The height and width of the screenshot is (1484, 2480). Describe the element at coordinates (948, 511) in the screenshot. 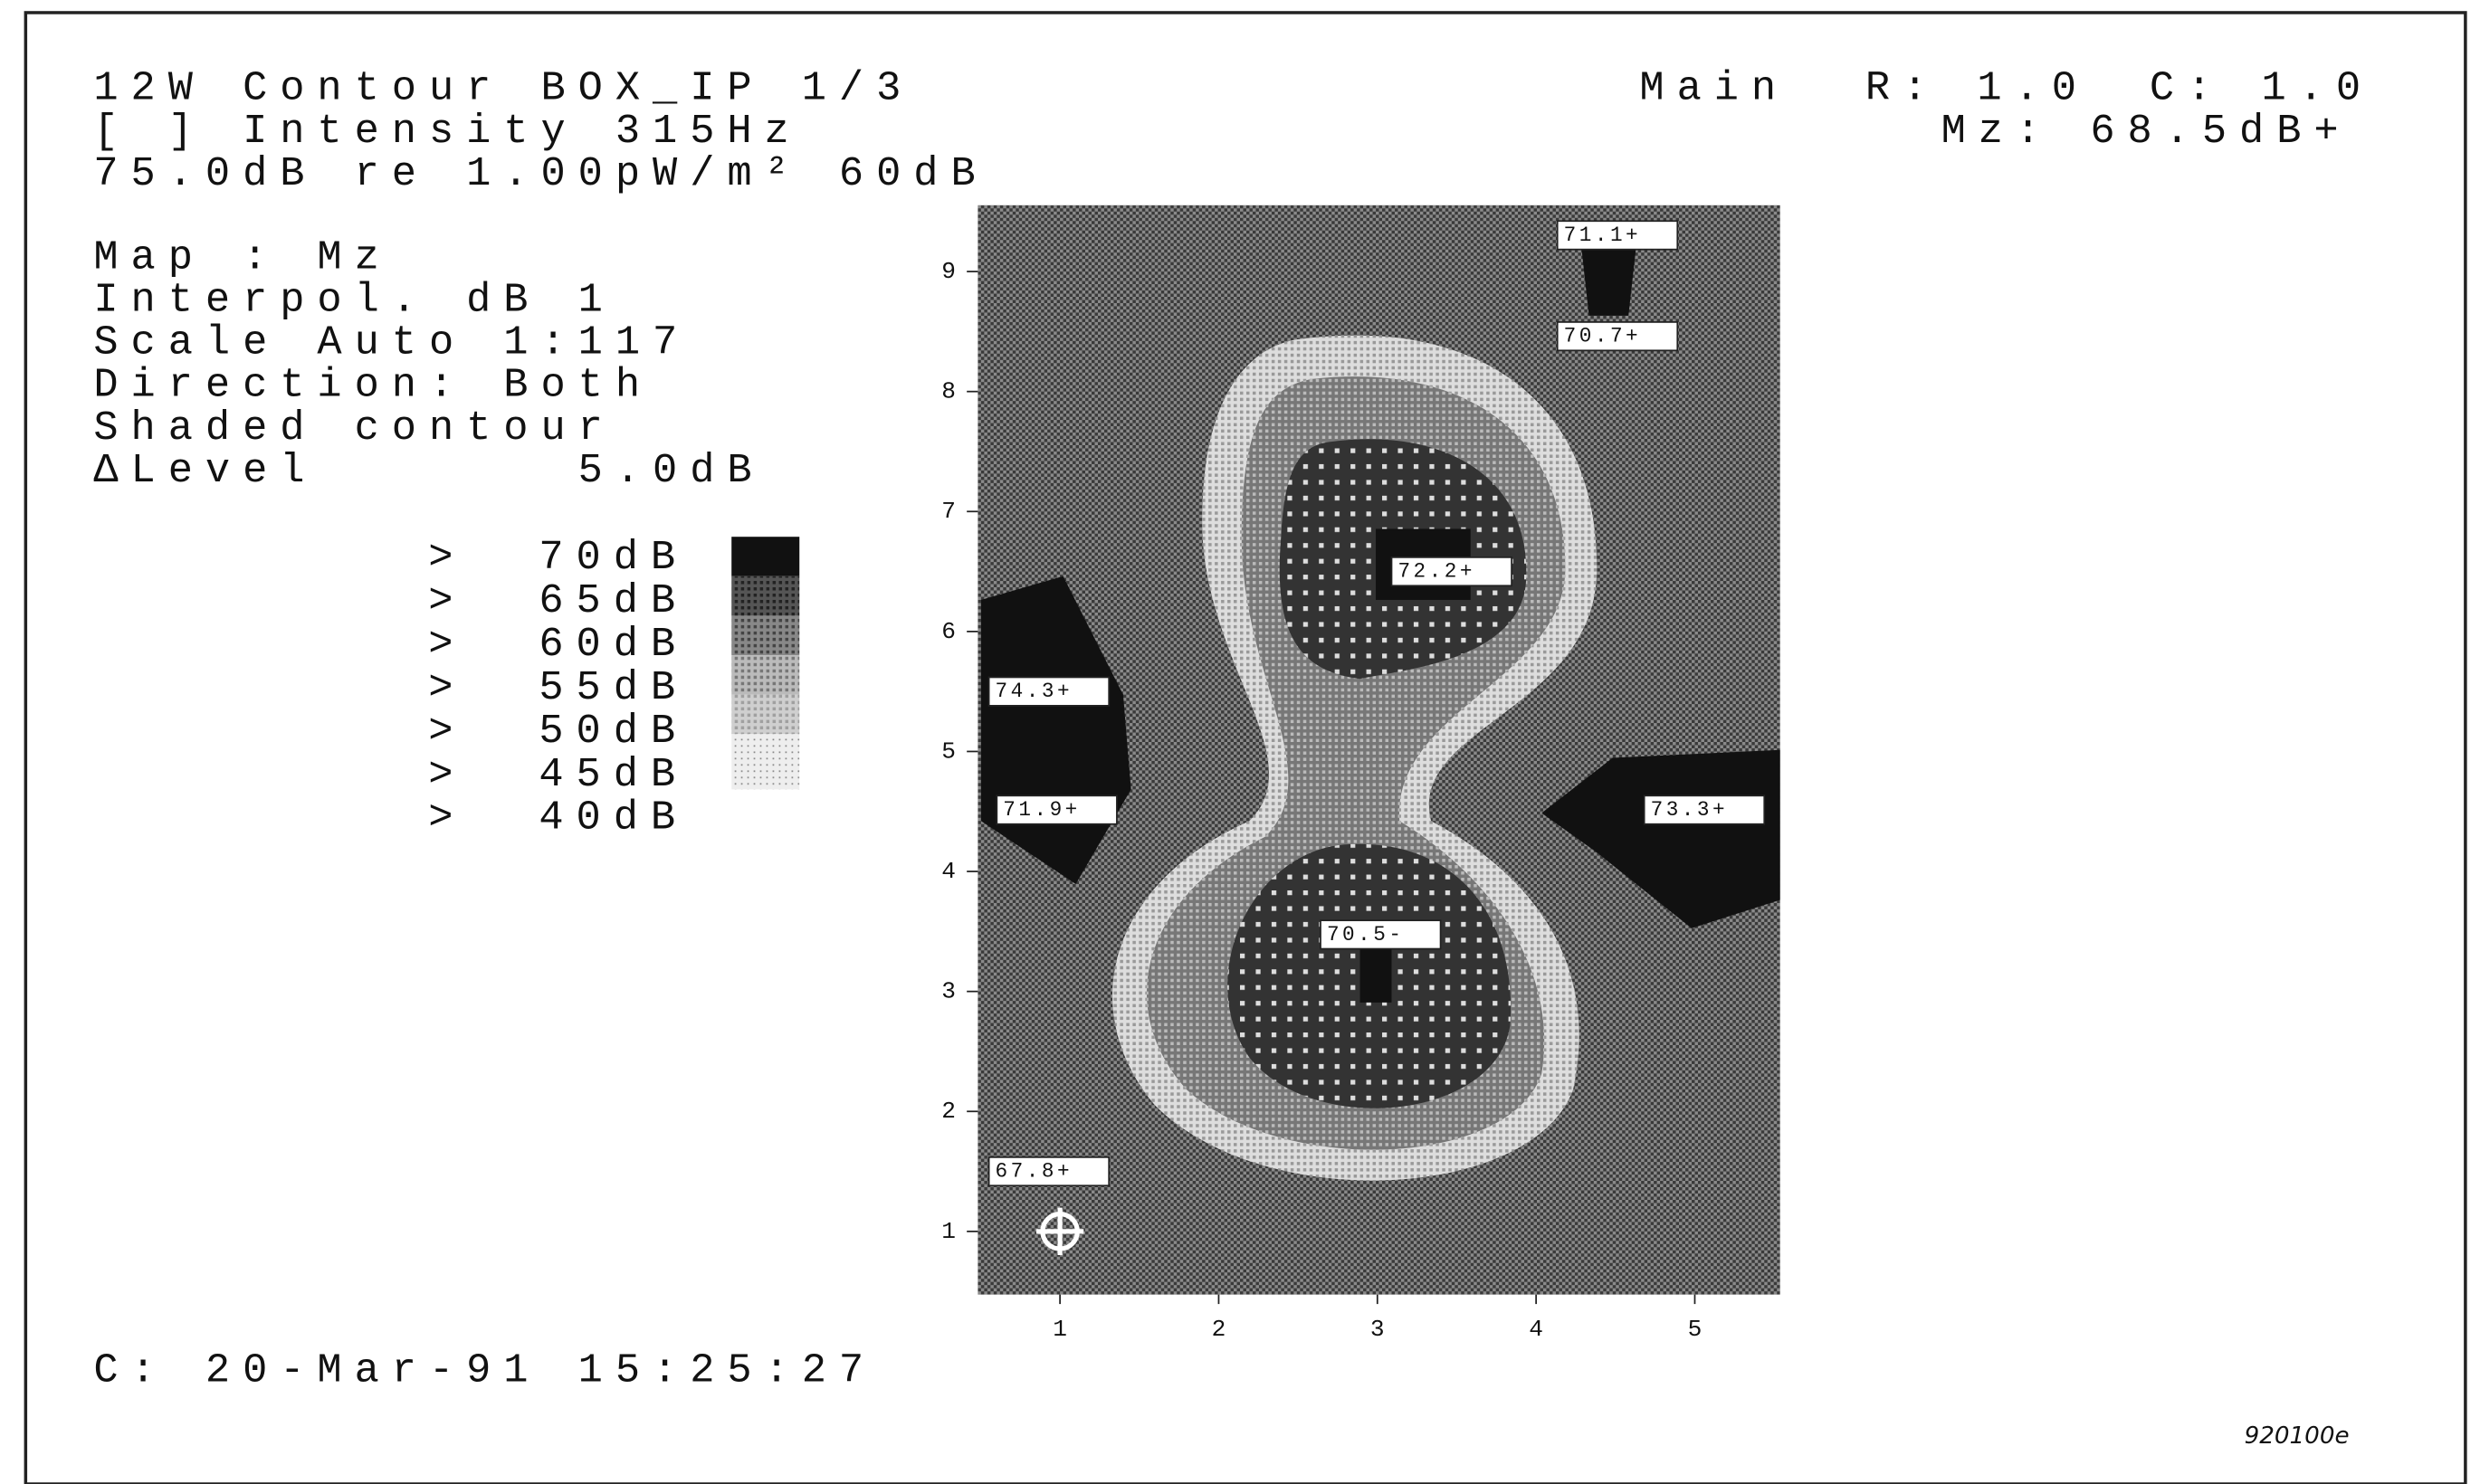

I see `y-tick-label: 7` at that location.